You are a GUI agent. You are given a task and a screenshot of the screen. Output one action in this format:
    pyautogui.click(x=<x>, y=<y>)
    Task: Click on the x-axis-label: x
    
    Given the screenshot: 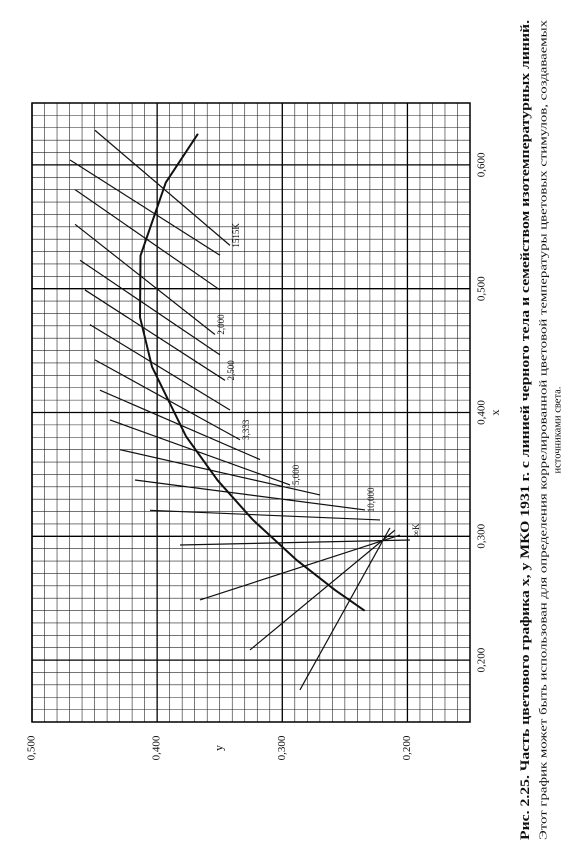 What is the action you would take?
    pyautogui.click(x=495, y=413)
    